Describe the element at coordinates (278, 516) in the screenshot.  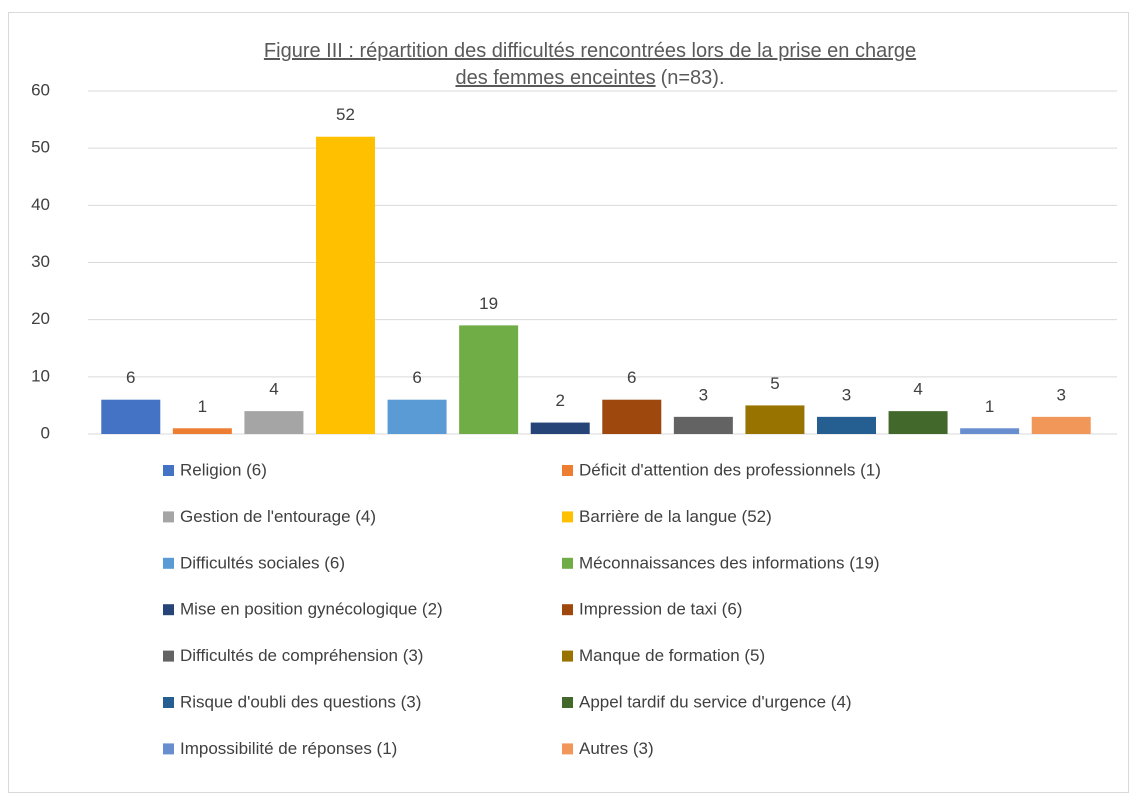
I see `legend-label: Gestion de l'entourage (4)` at that location.